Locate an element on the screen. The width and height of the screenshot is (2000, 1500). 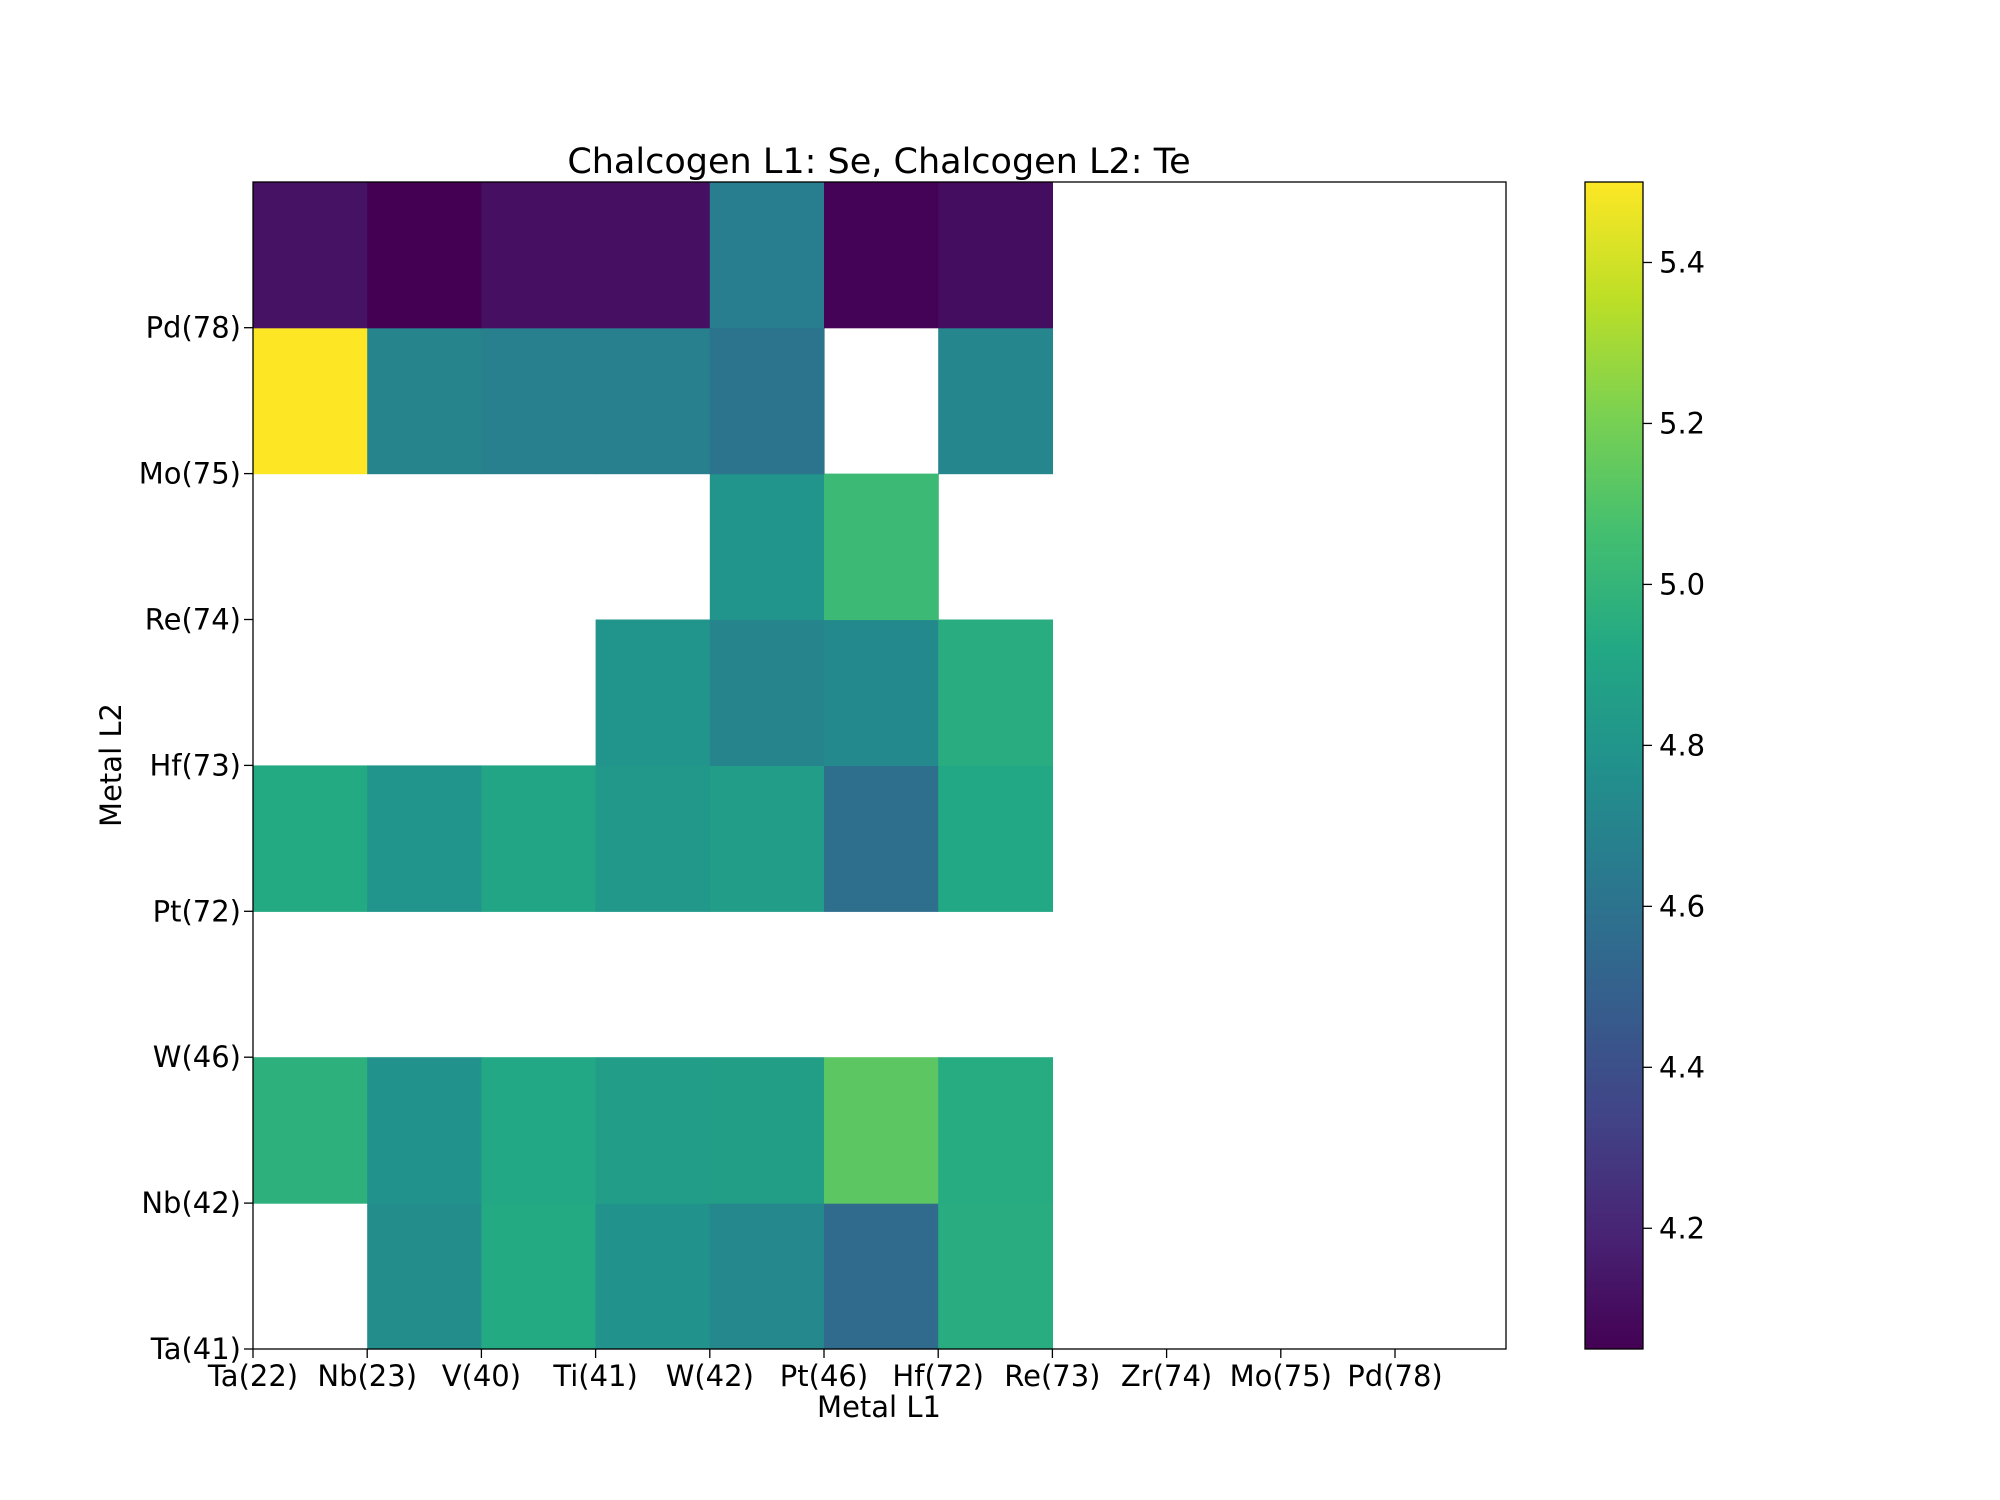
y-tick-label: Re(74) is located at coordinates (193, 620).